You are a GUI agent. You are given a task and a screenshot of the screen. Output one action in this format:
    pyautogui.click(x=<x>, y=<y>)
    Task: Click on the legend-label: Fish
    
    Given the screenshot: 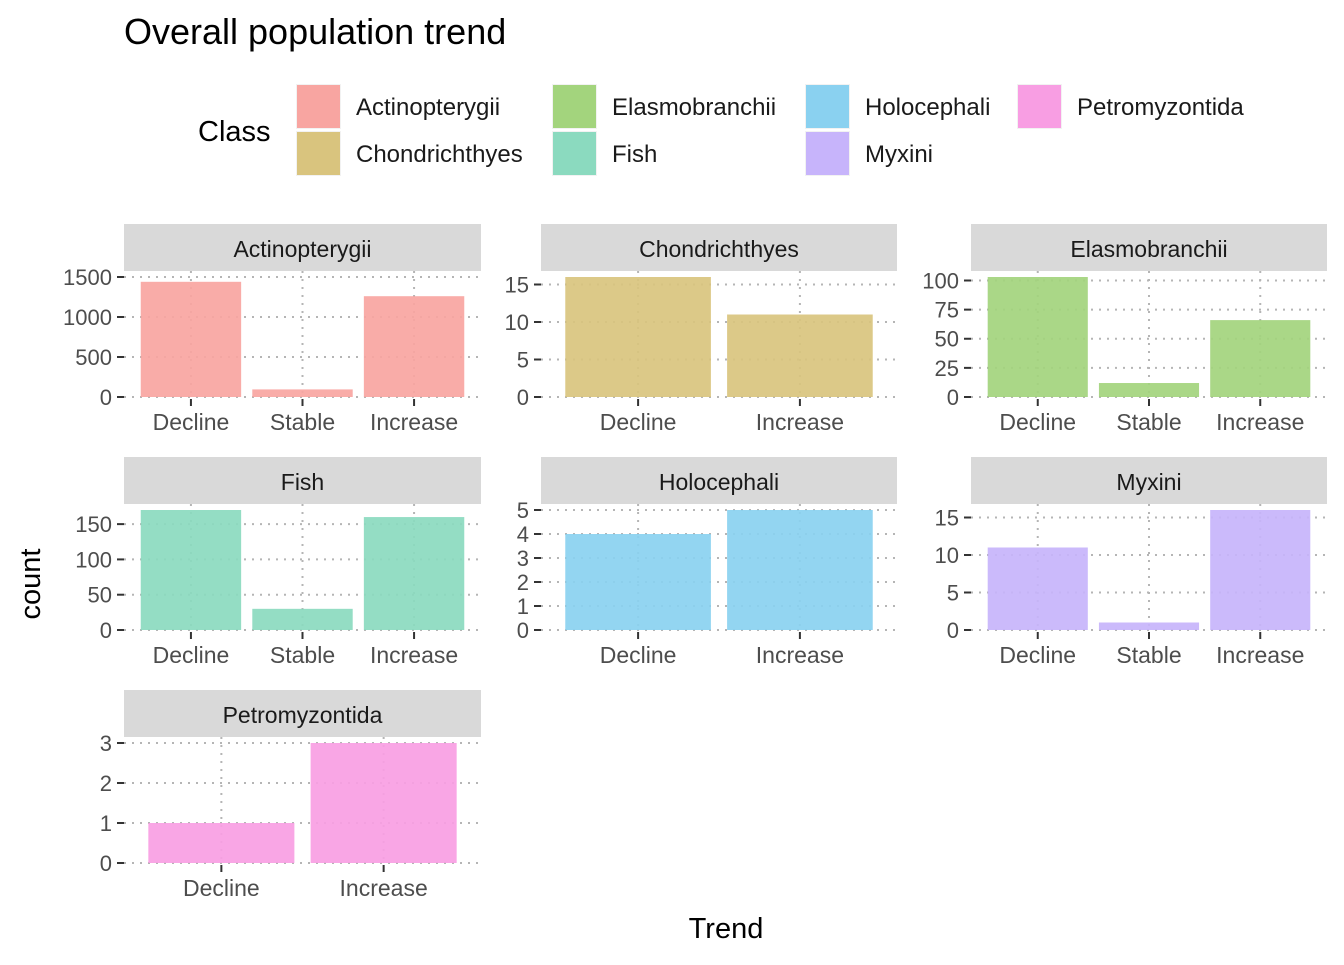 What is the action you would take?
    pyautogui.click(x=634, y=154)
    